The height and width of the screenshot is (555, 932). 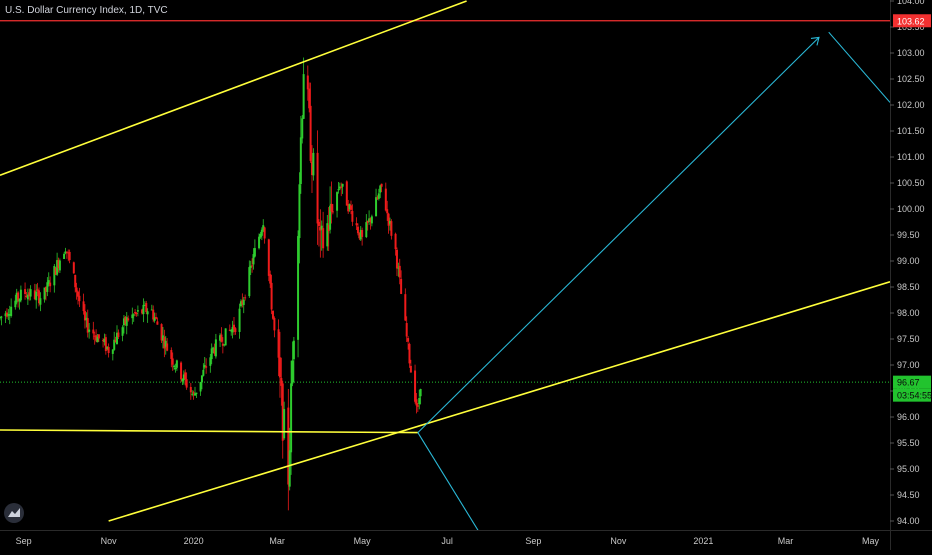 I want to click on countdown-tag: 03:54:55, so click(x=914, y=396).